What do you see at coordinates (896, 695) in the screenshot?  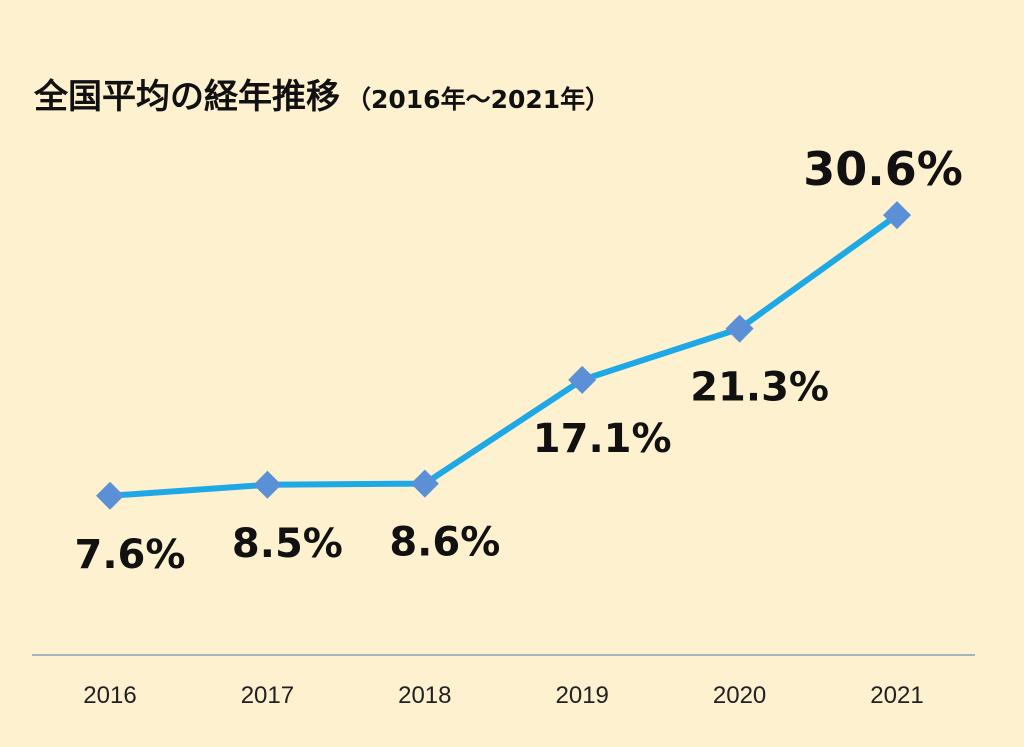 I see `x-tick-label: 2021` at bounding box center [896, 695].